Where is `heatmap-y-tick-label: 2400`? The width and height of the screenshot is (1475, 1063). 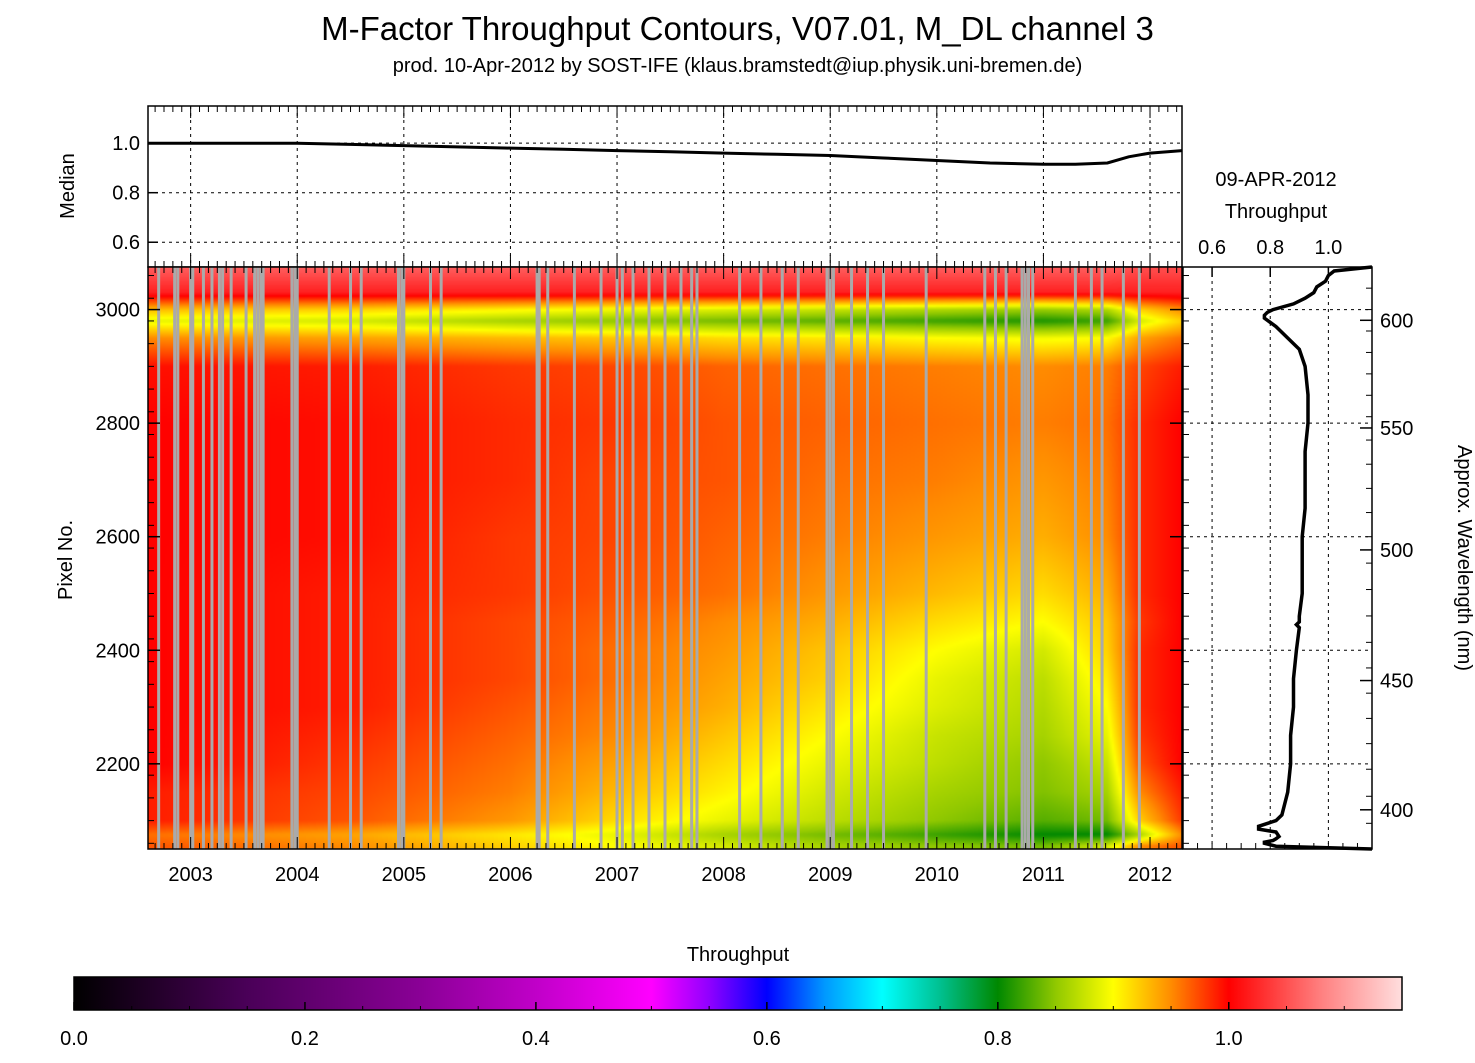
heatmap-y-tick-label: 2400 is located at coordinates (118, 651).